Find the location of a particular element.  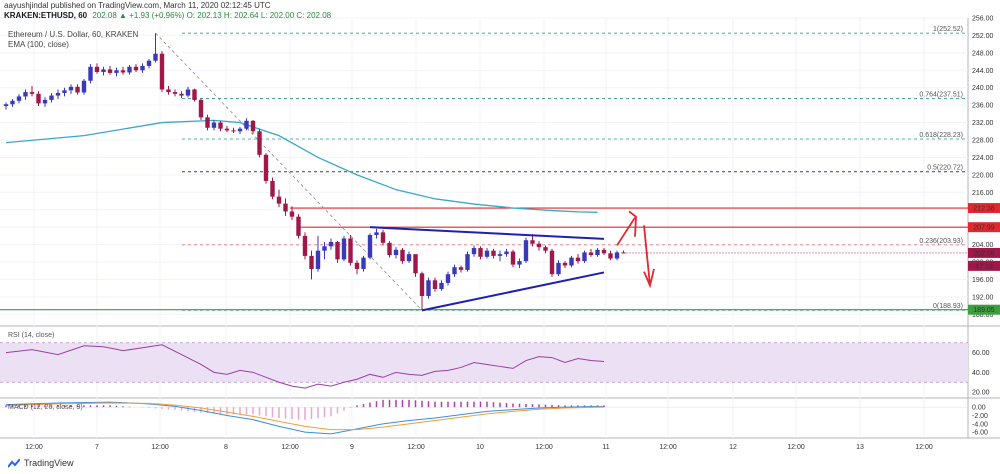

breakout-up-arrow is located at coordinates (626, 231).